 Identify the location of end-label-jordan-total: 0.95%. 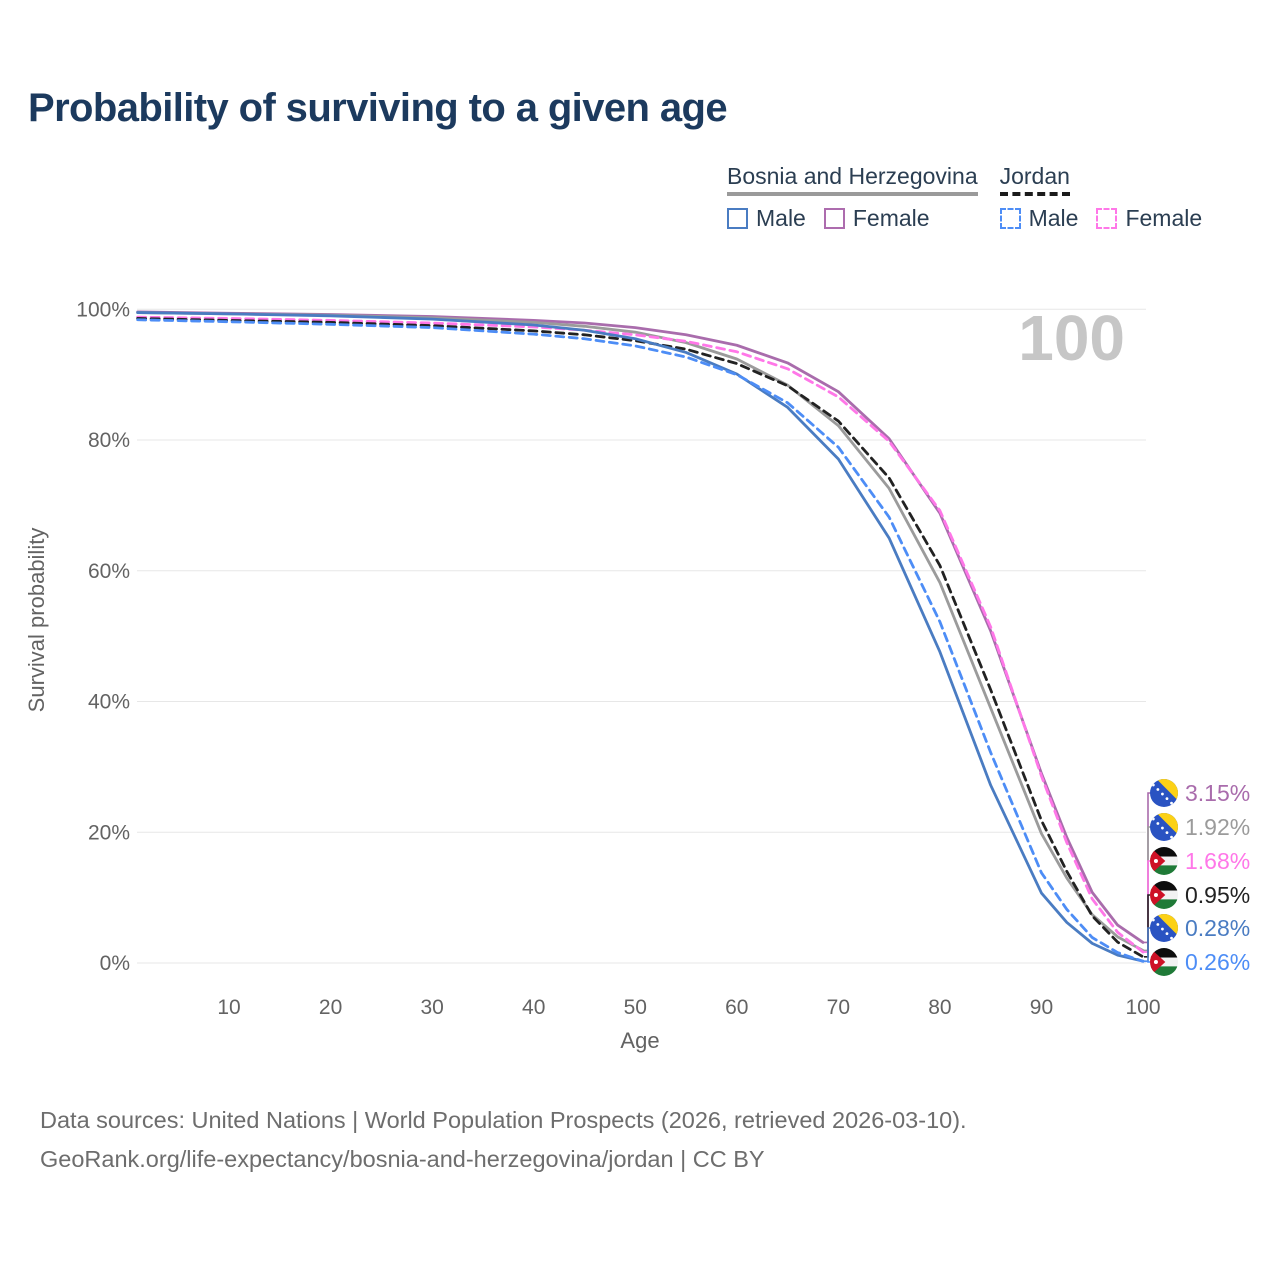
(1200, 895).